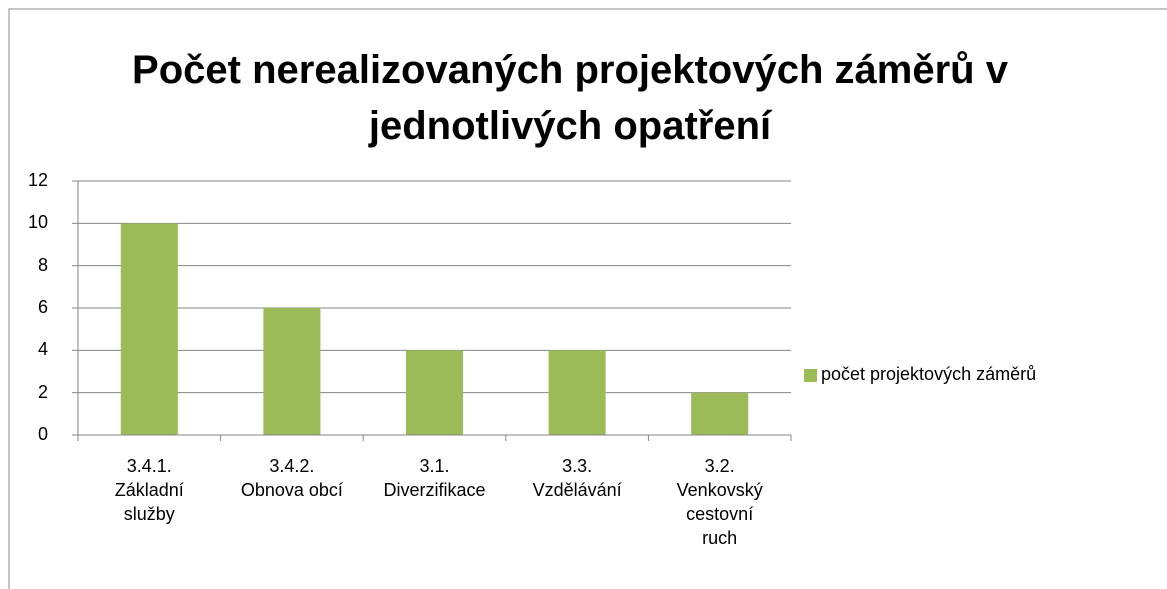 The width and height of the screenshot is (1167, 589). What do you see at coordinates (37, 180) in the screenshot?
I see `y-tick-label: 12` at bounding box center [37, 180].